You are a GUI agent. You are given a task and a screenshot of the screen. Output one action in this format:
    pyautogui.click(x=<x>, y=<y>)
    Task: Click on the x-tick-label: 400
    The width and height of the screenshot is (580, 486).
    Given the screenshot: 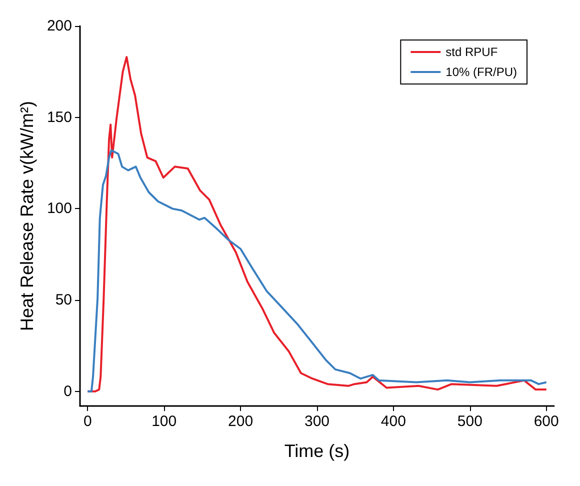 What is the action you would take?
    pyautogui.click(x=393, y=421)
    